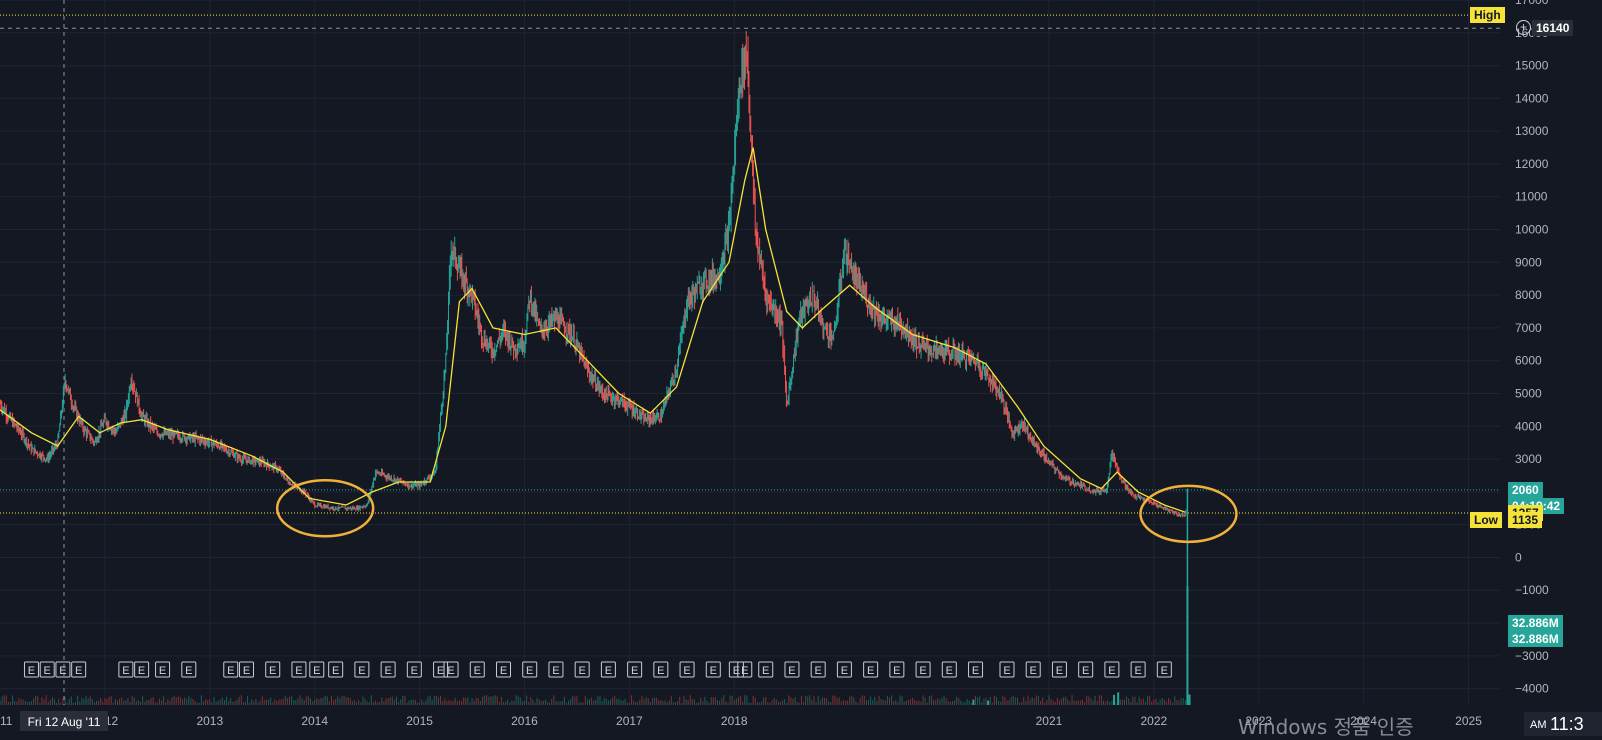 This screenshot has width=1602, height=740. I want to click on highlight-circle, so click(1188, 514).